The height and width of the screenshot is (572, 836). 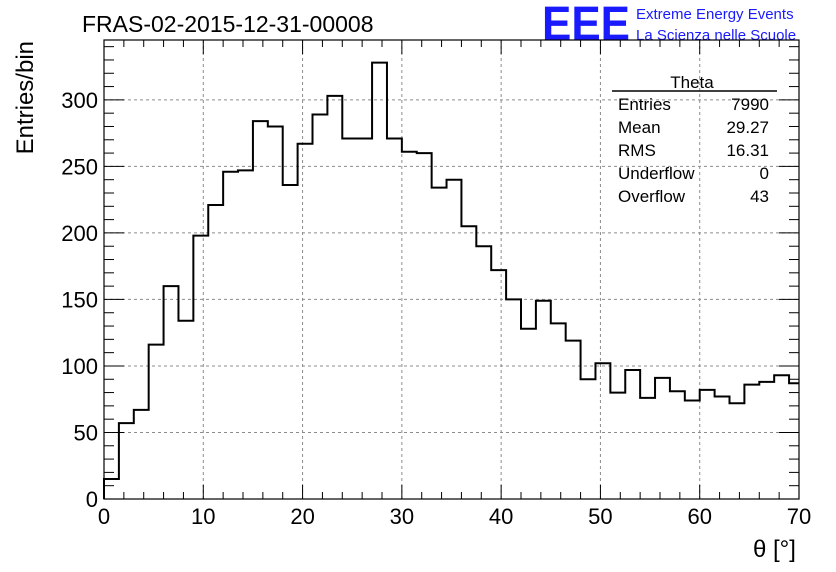 I want to click on stats-value: 0, so click(x=764, y=173).